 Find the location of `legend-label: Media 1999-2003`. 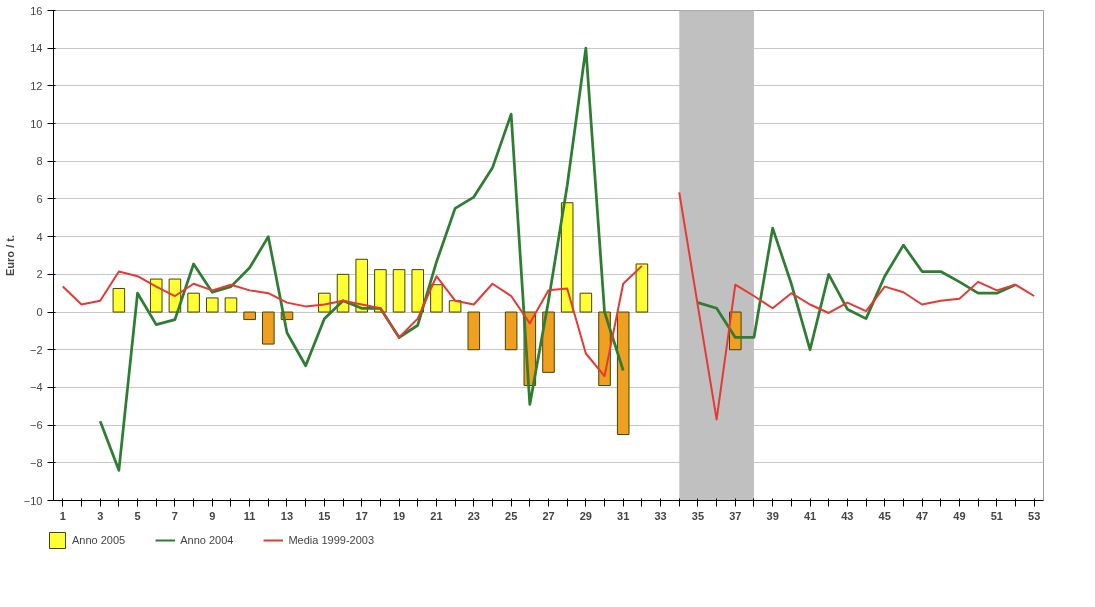

legend-label: Media 1999-2003 is located at coordinates (331, 540).